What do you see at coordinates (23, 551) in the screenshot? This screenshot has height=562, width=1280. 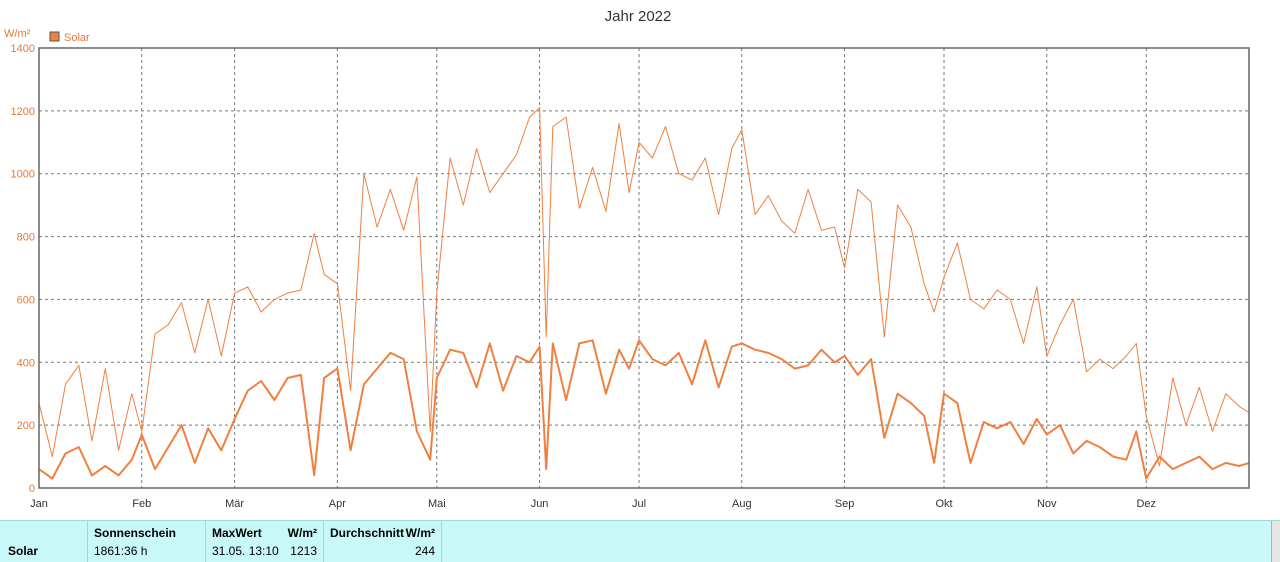 I see `stats-row-label: Solar` at bounding box center [23, 551].